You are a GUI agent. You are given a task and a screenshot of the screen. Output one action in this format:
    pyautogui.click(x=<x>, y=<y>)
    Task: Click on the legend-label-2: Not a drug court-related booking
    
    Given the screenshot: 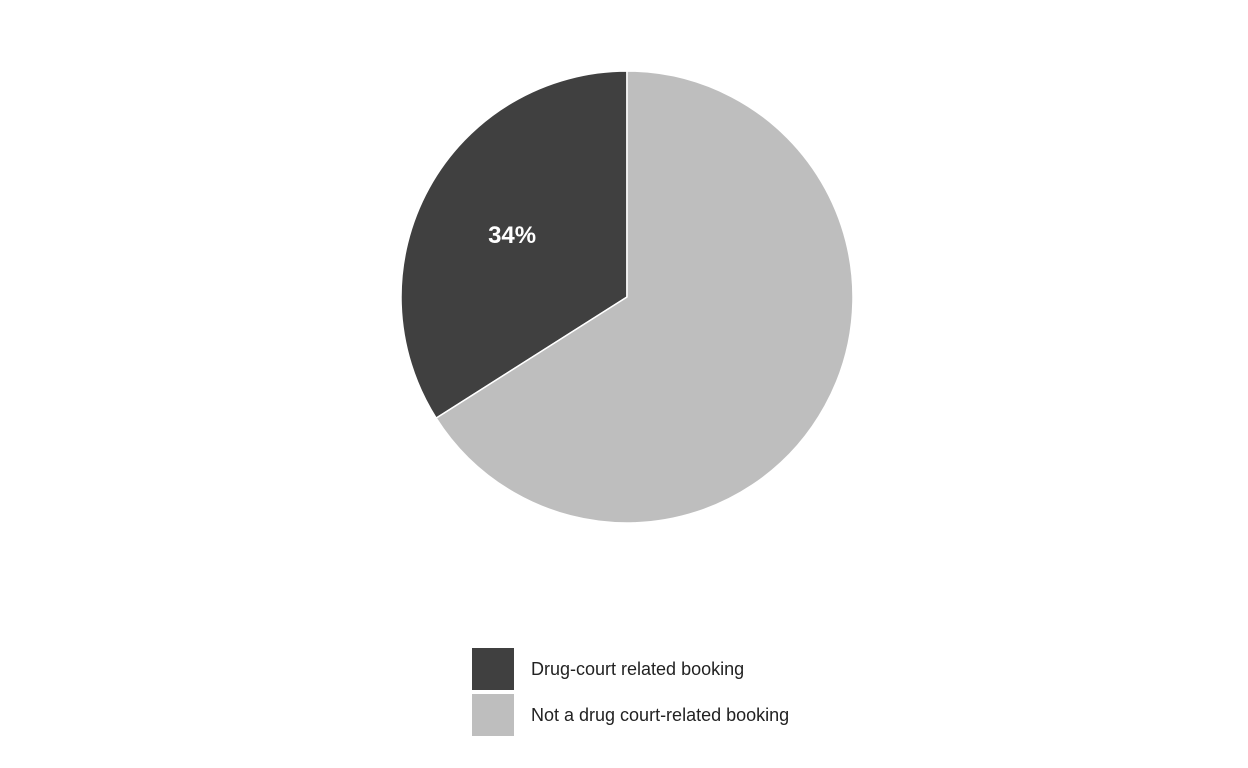 What is the action you would take?
    pyautogui.click(x=660, y=715)
    